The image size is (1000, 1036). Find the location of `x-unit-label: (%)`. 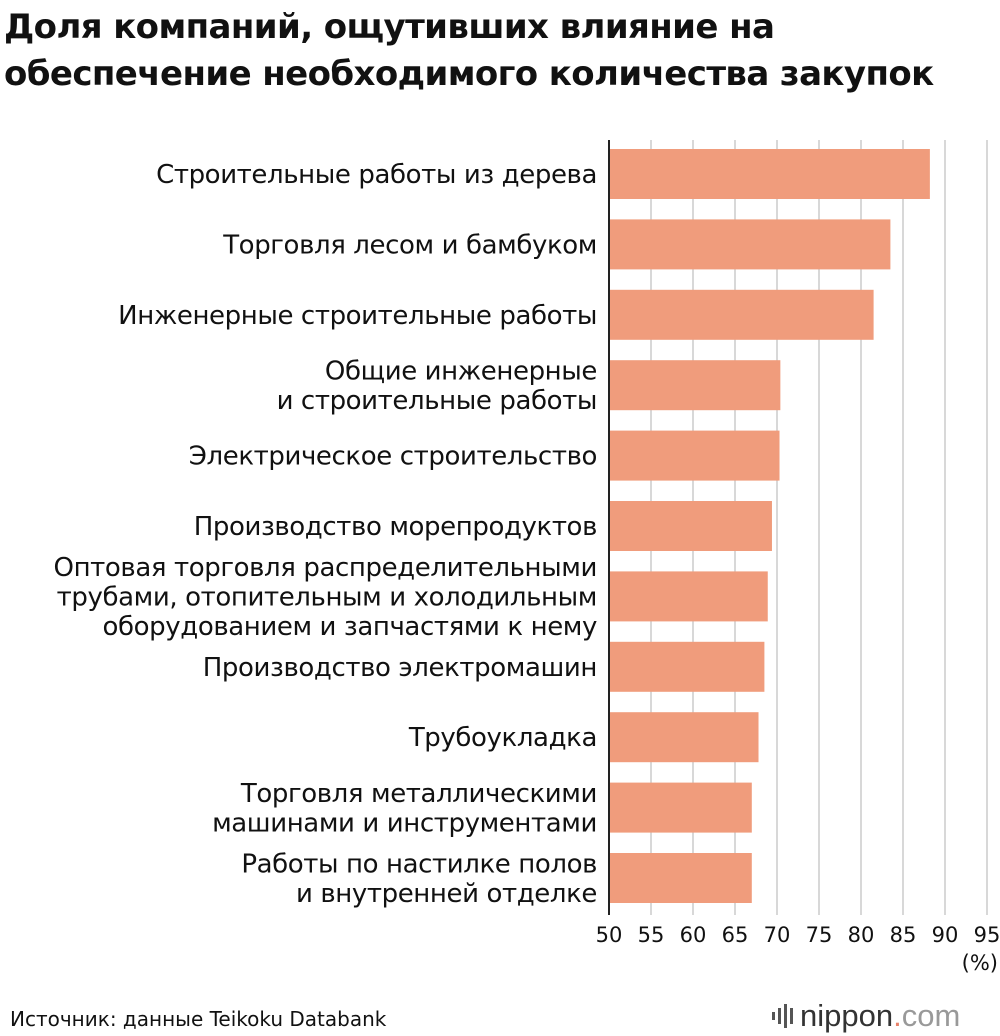

x-unit-label: (%) is located at coordinates (980, 963).